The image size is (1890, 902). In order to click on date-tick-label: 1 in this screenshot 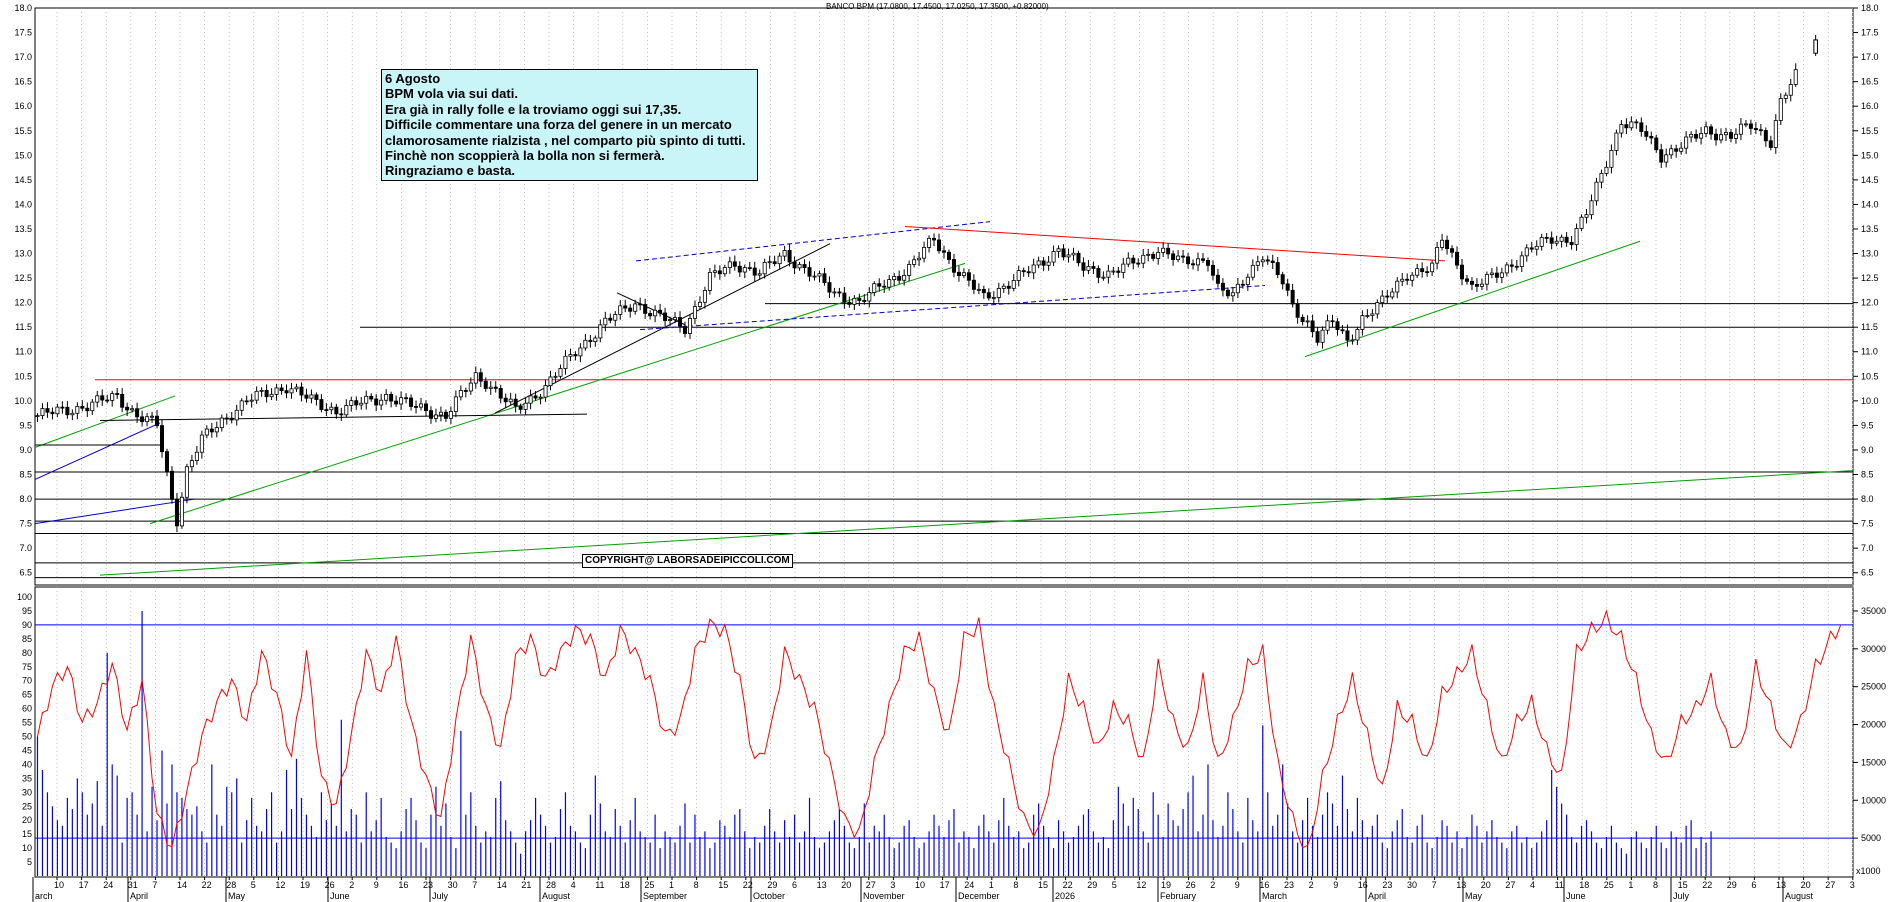, I will do `click(1630, 885)`.